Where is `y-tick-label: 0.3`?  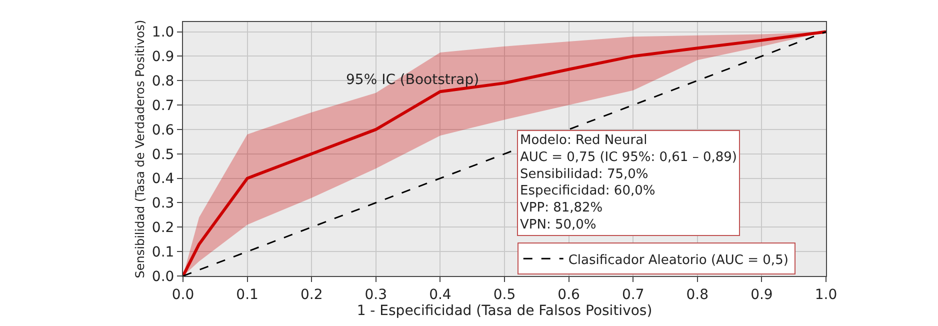
y-tick-label: 0.3 is located at coordinates (163, 204).